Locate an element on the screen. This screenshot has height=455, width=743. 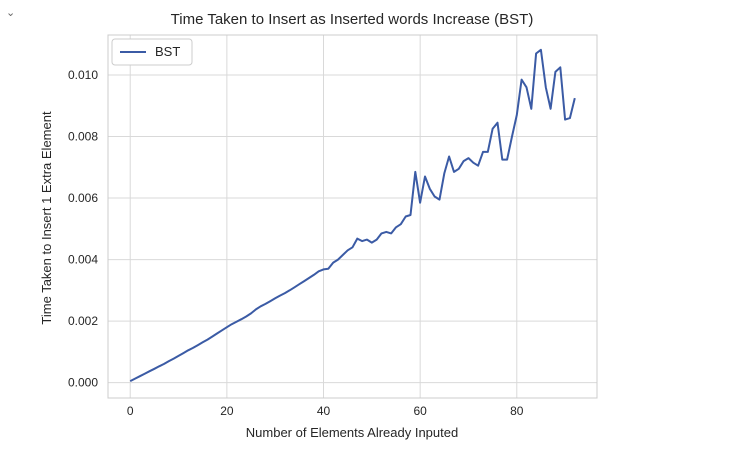
x-tick-label: 0 is located at coordinates (130, 411).